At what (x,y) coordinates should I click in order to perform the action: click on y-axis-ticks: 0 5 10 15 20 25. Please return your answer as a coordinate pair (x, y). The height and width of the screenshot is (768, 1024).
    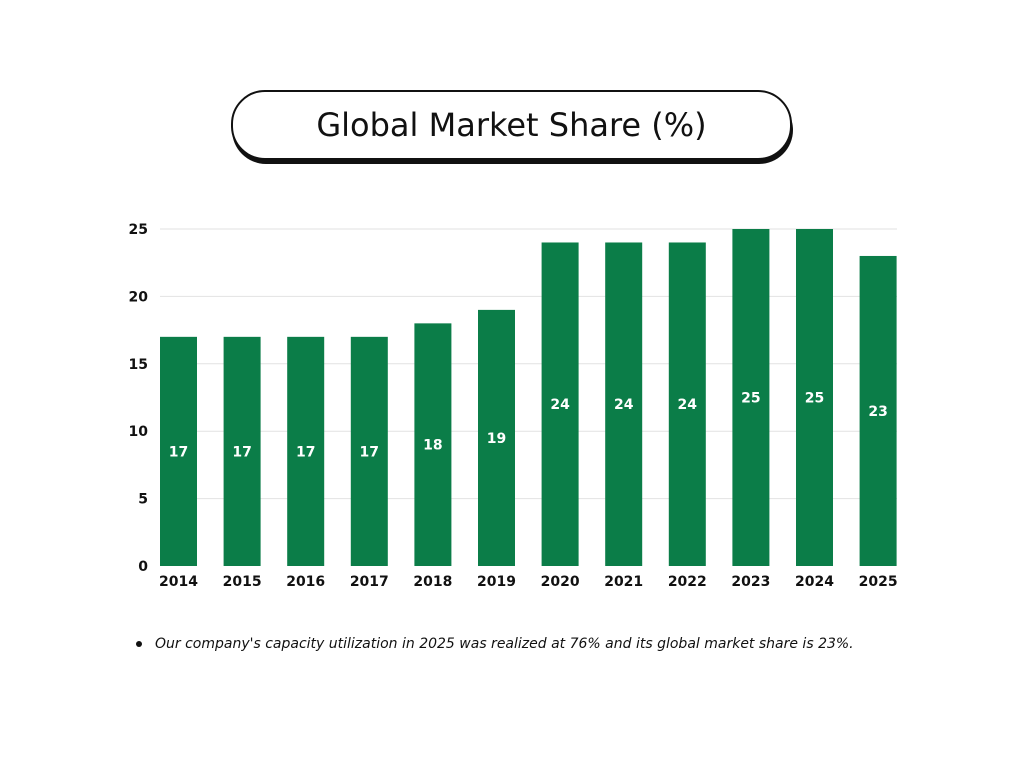
    Looking at the image, I should click on (139, 398).